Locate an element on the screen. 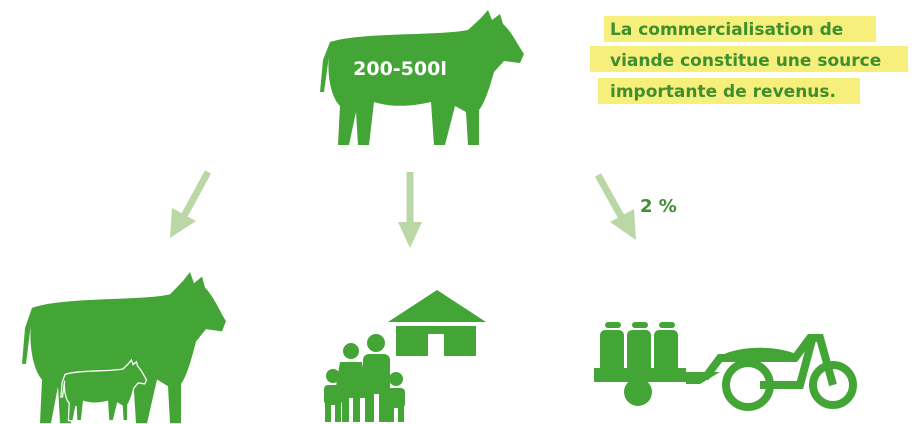 The image size is (924, 424). note-line: importante de revenus. is located at coordinates (723, 92).